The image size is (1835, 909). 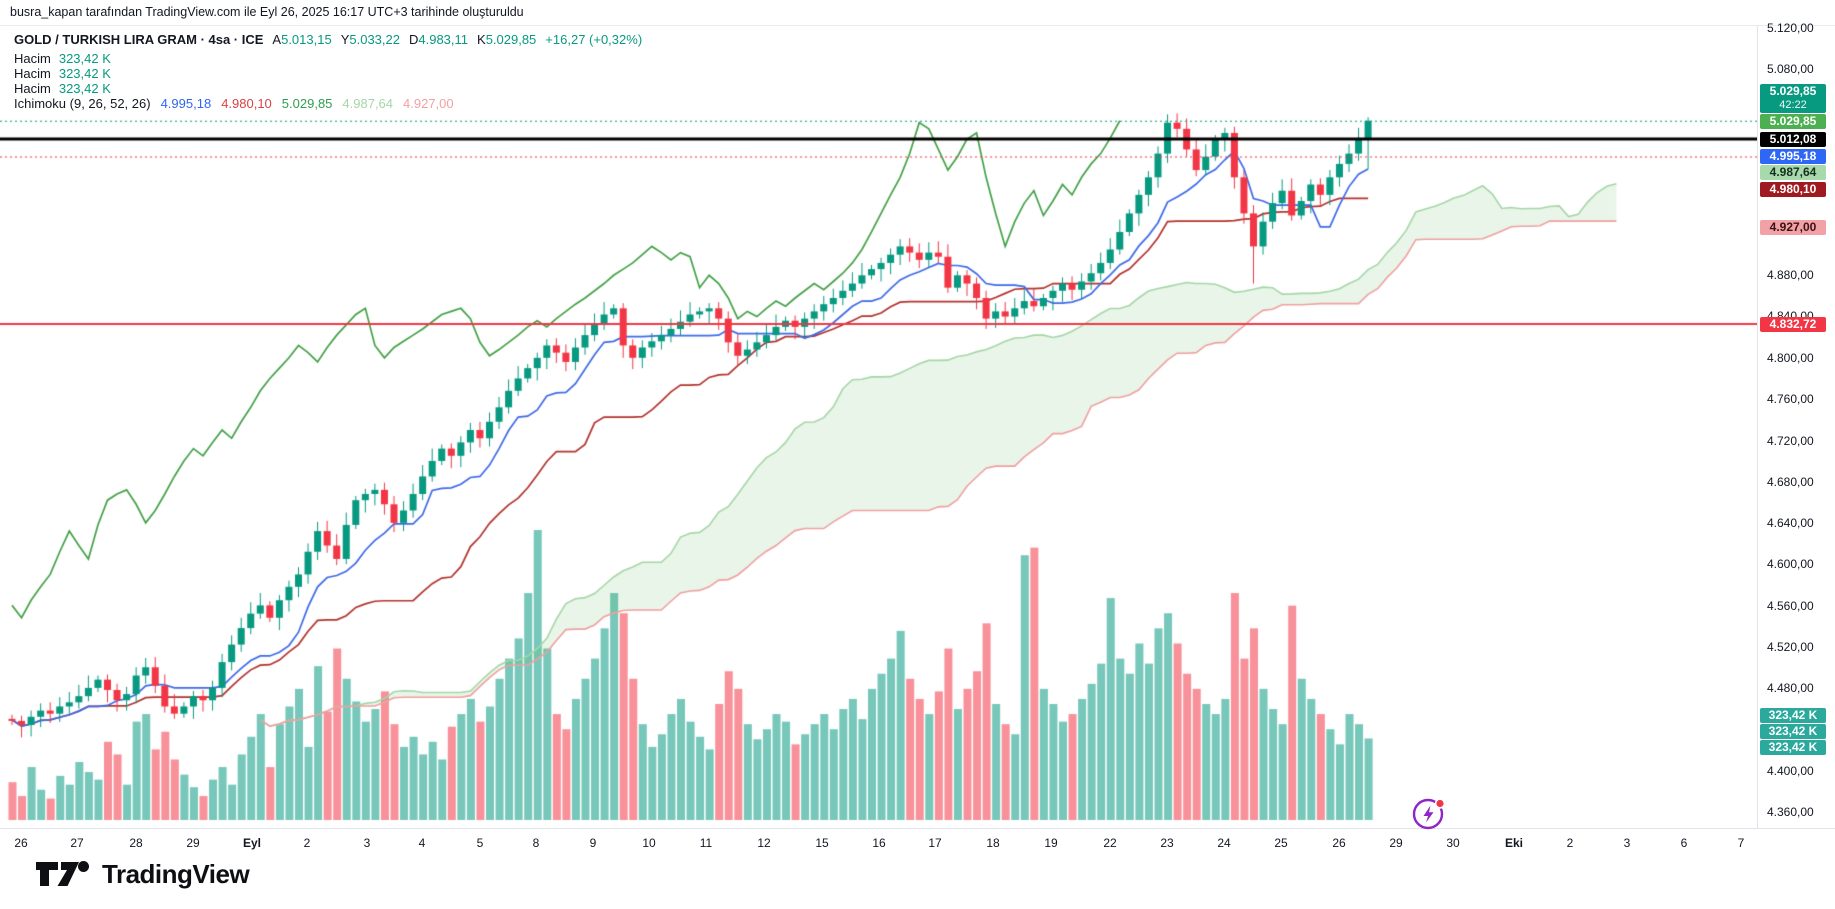 What do you see at coordinates (443, 39) in the screenshot?
I see `ohlc-value: 4.983,11` at bounding box center [443, 39].